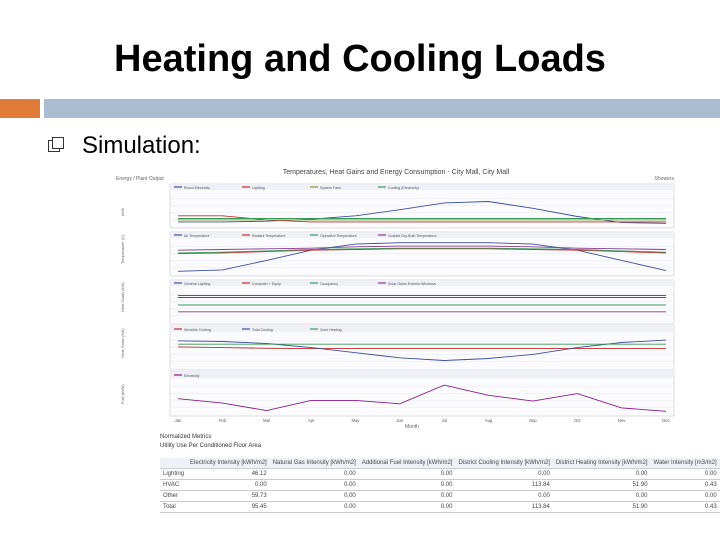 The image size is (720, 540). I want to click on x-tick-label: Jun, so click(399, 420).